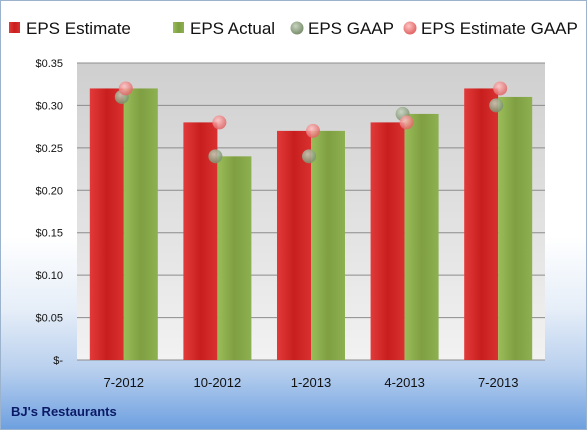  Describe the element at coordinates (218, 382) in the screenshot. I see `x-tick-label: 10-2012` at that location.